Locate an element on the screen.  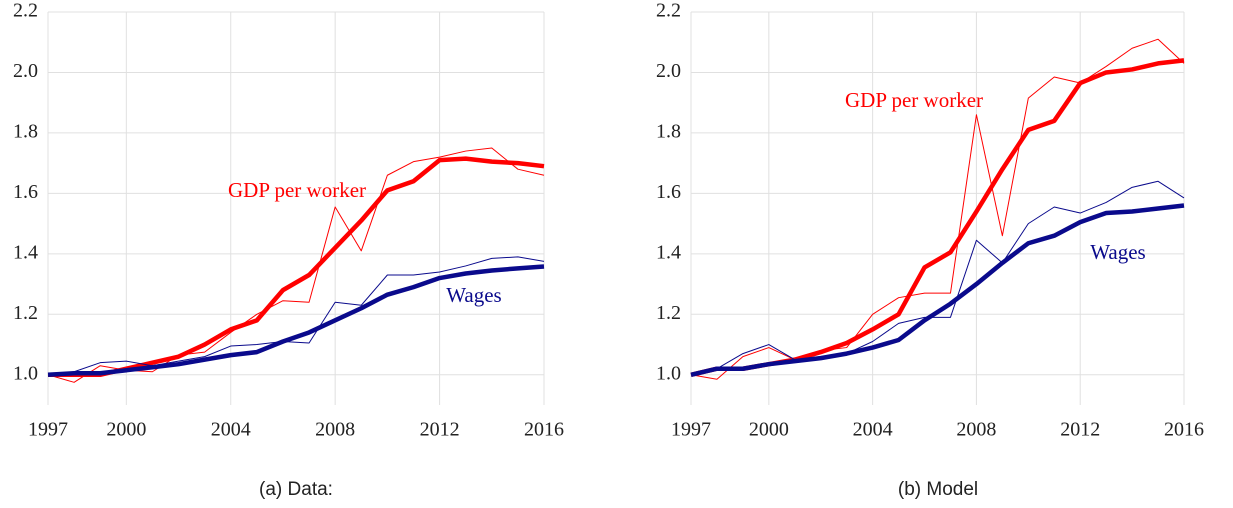
caption: (b) Model is located at coordinates (938, 489).